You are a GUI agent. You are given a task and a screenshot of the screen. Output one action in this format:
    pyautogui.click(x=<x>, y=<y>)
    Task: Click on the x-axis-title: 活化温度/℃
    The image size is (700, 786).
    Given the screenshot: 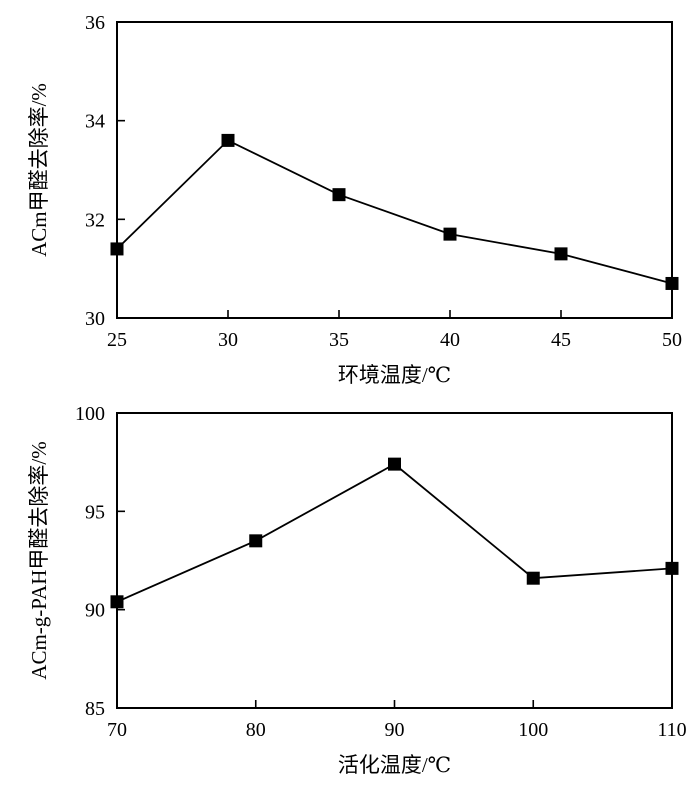 What is the action you would take?
    pyautogui.click(x=394, y=765)
    